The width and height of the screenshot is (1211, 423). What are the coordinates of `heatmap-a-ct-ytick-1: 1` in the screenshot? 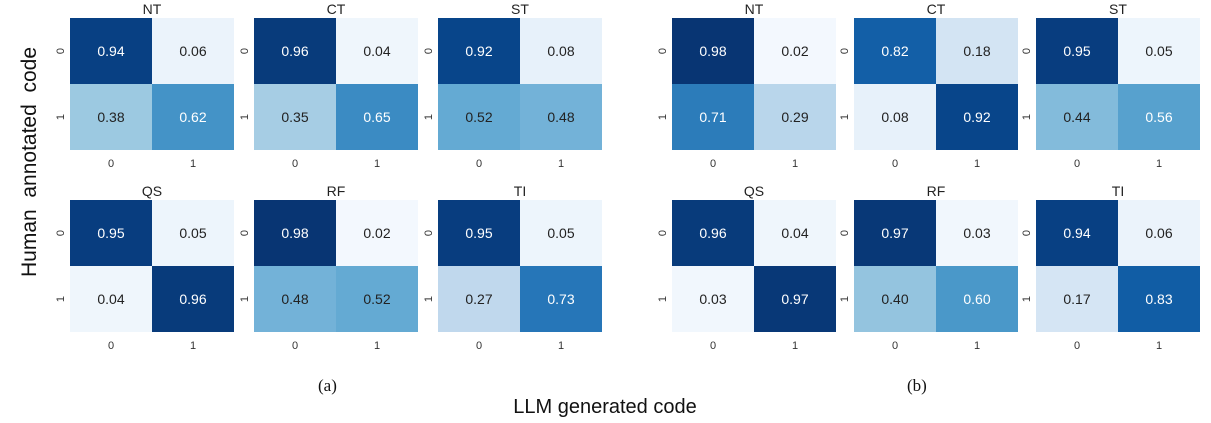 It's located at (245, 117).